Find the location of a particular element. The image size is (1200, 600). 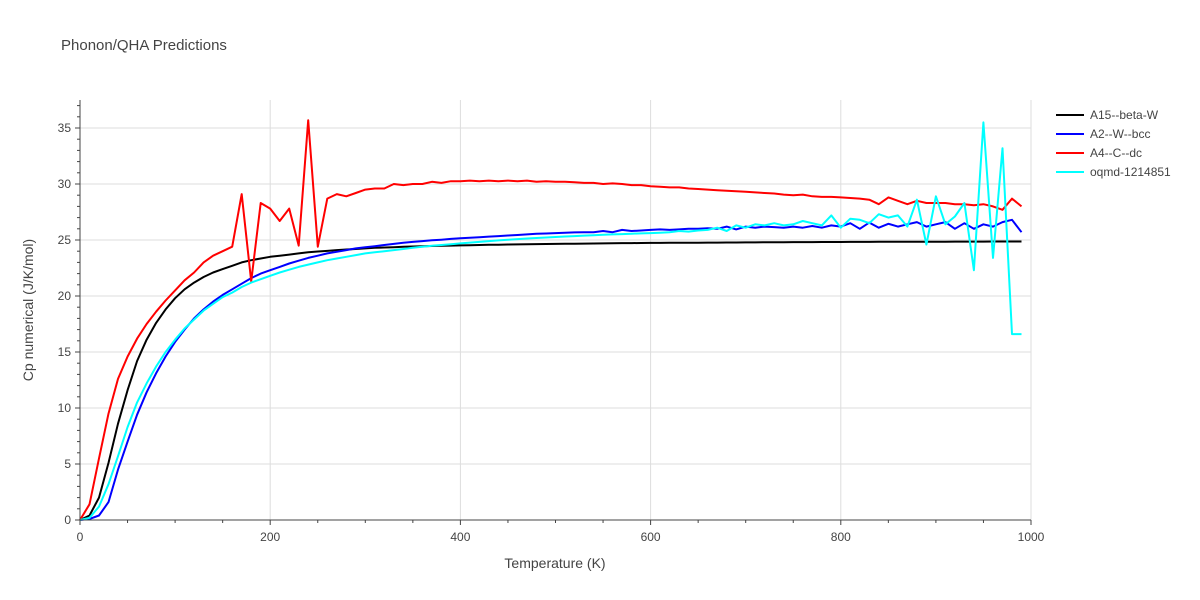

y-tick-label: 20 is located at coordinates (65, 296).